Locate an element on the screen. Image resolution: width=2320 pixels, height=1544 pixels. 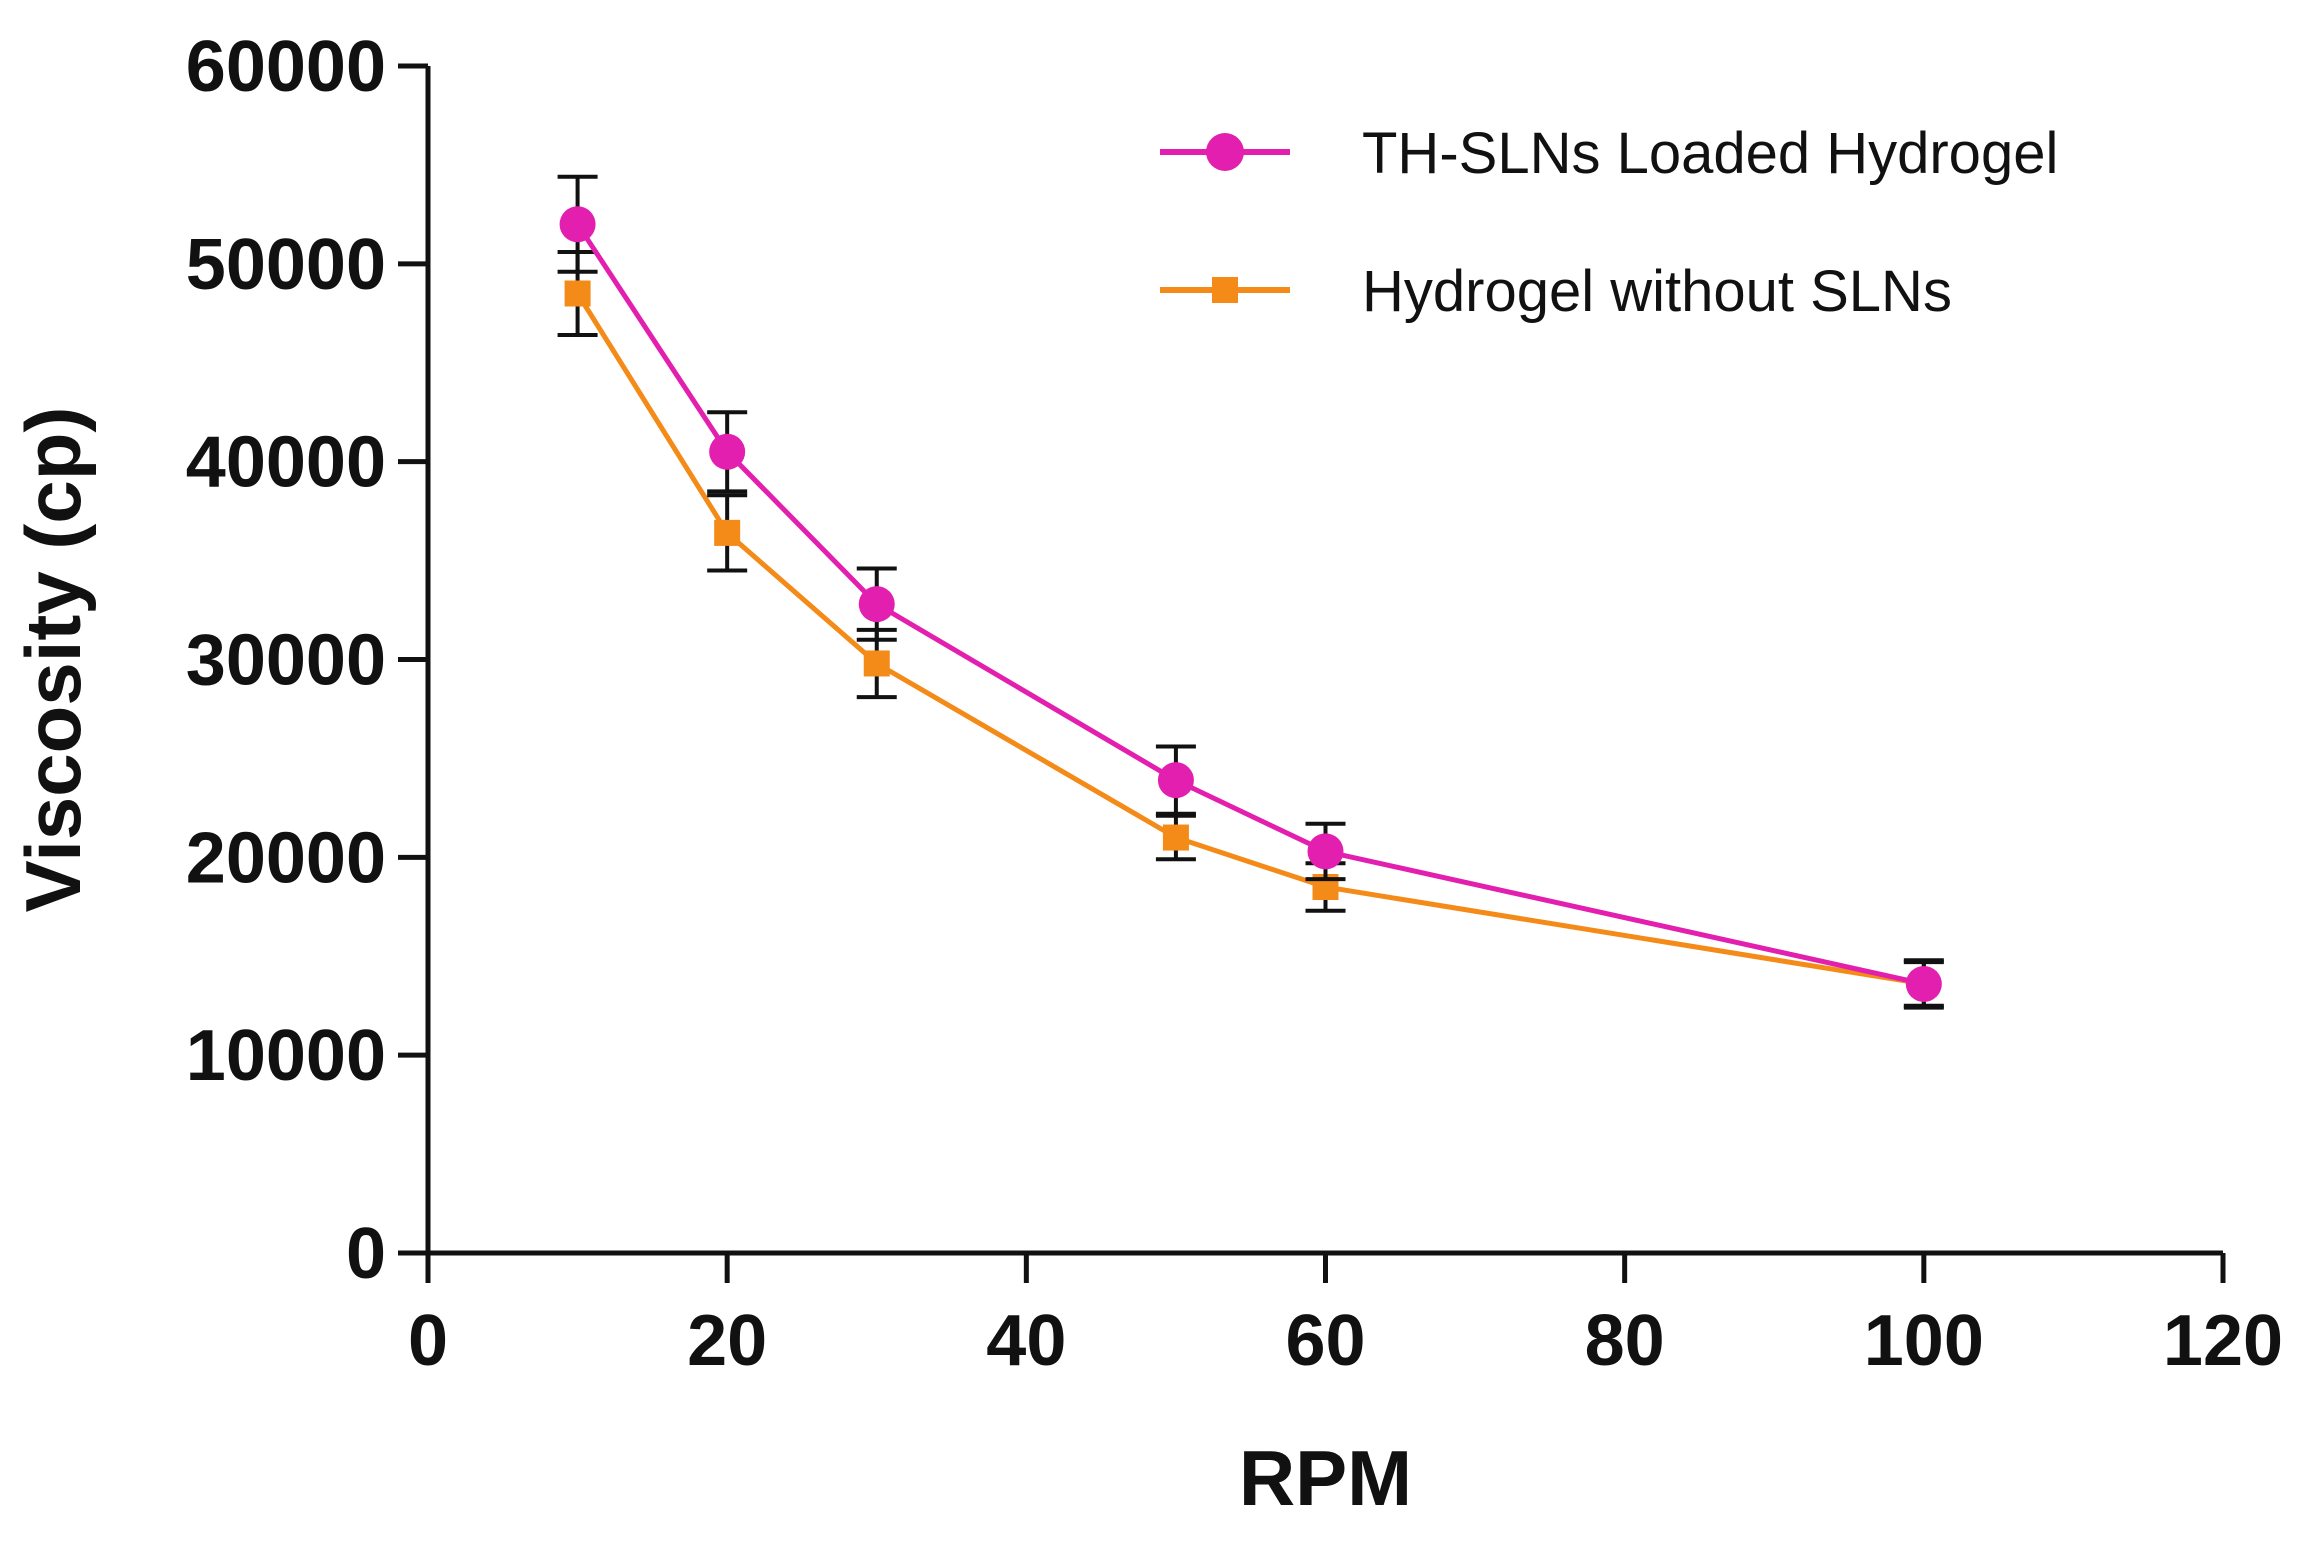
y-tick-label: 30000 is located at coordinates (286, 661).